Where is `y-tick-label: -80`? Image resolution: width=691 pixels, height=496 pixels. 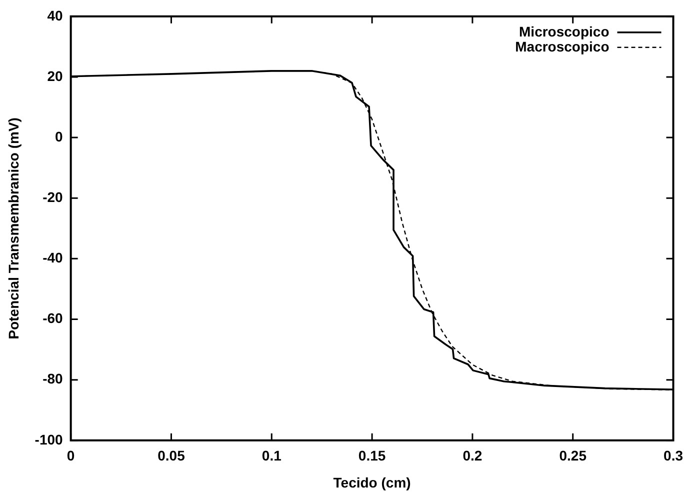 y-tick-label: -80 is located at coordinates (53, 378).